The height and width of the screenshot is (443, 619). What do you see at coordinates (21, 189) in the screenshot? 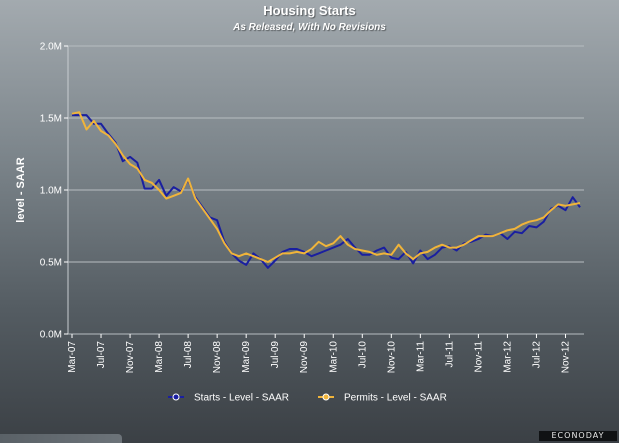
I see `y-axis-title: level - SAAR` at bounding box center [21, 189].